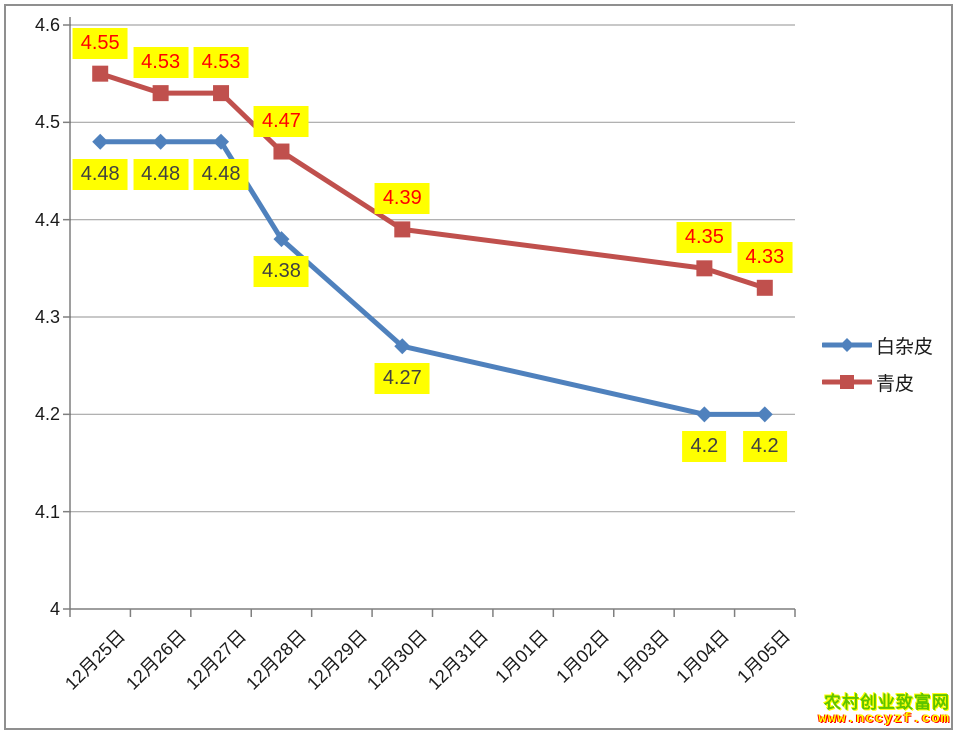 The height and width of the screenshot is (734, 957). I want to click on legend-square-marker-icon, so click(847, 382).